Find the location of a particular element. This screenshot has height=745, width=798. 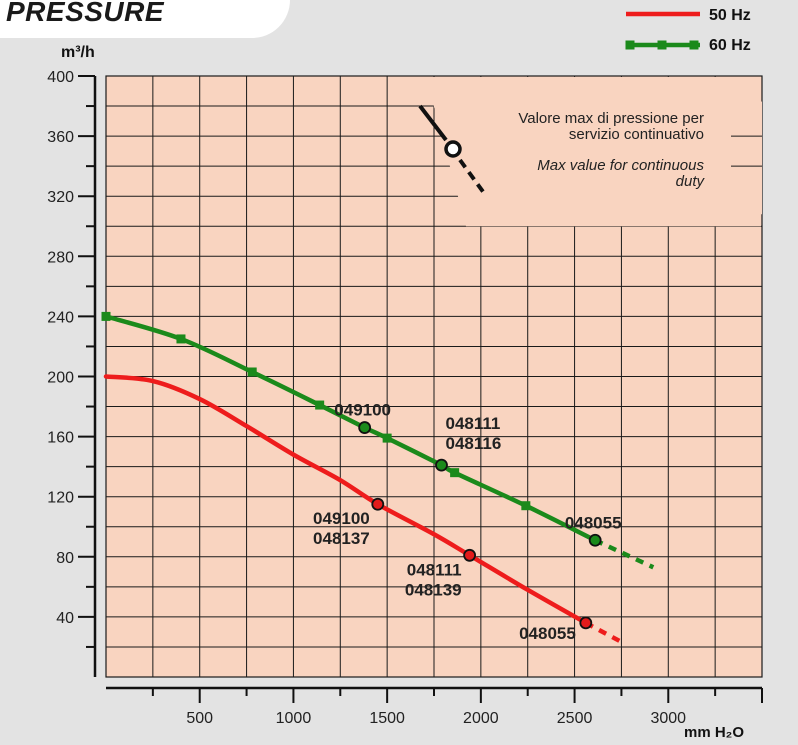

x-tick-label: 500 is located at coordinates (199, 718).